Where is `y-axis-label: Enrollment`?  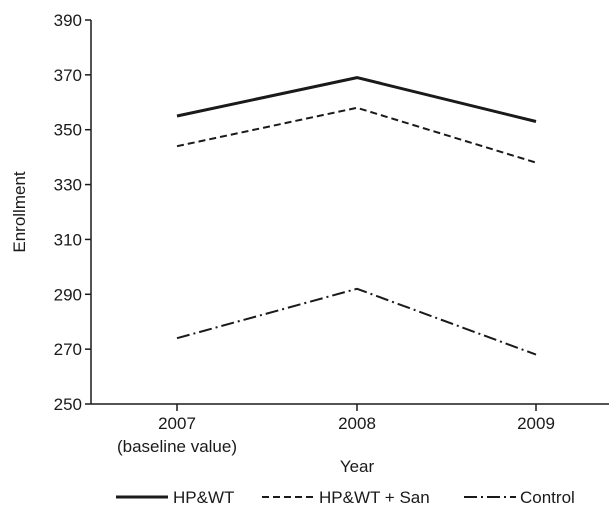
y-axis-label: Enrollment is located at coordinates (19, 212).